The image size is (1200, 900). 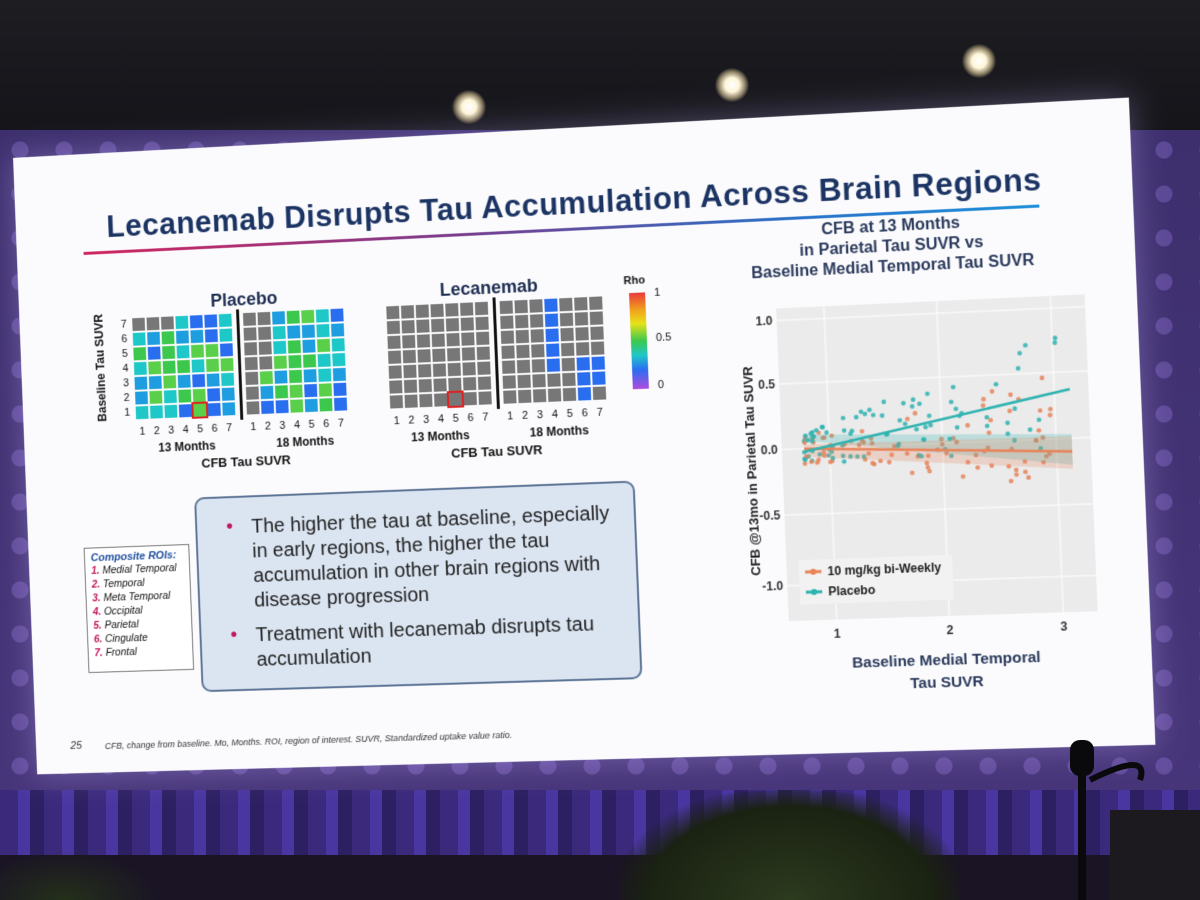 What do you see at coordinates (950, 630) in the screenshot?
I see `scatter-x-ticks: 1 2 3` at bounding box center [950, 630].